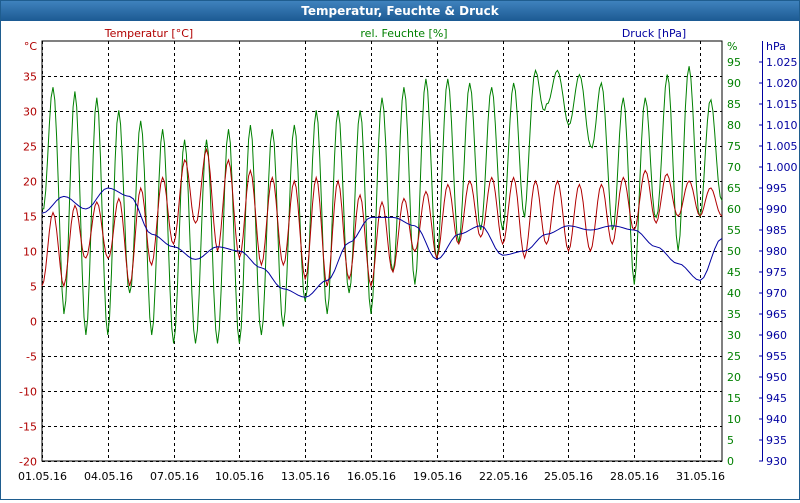 This screenshot has width=800, height=503. I want to click on y-axis-unit-humidity: %, so click(732, 46).